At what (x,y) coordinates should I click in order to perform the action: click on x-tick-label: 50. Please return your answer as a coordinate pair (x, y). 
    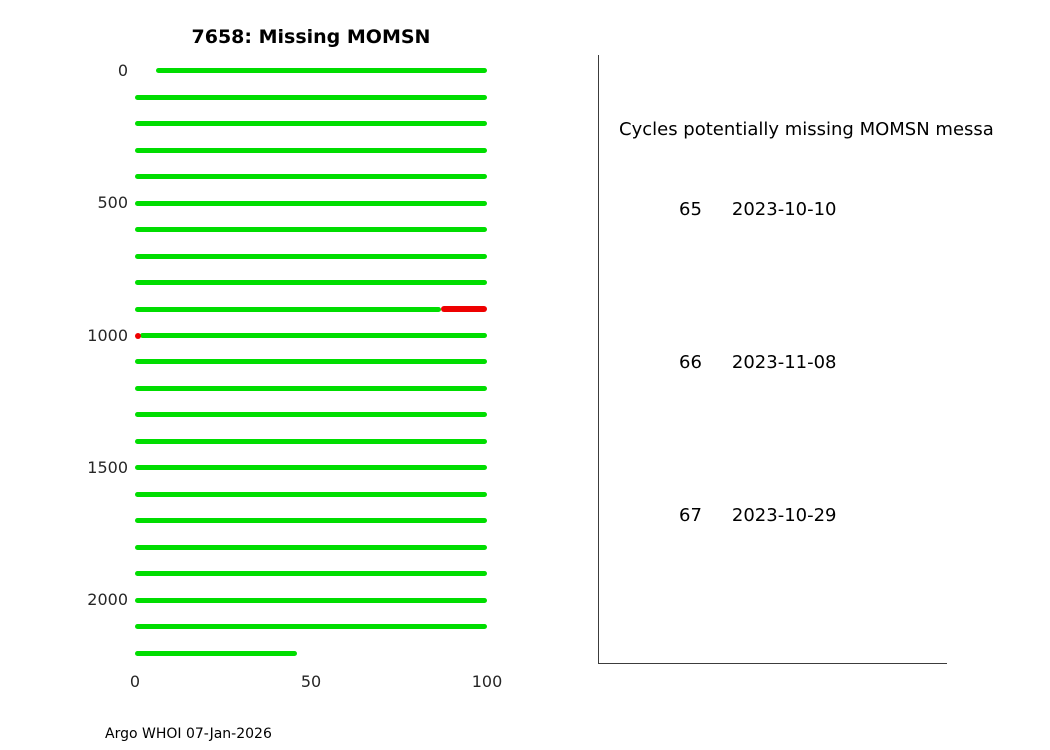
    Looking at the image, I should click on (311, 681).